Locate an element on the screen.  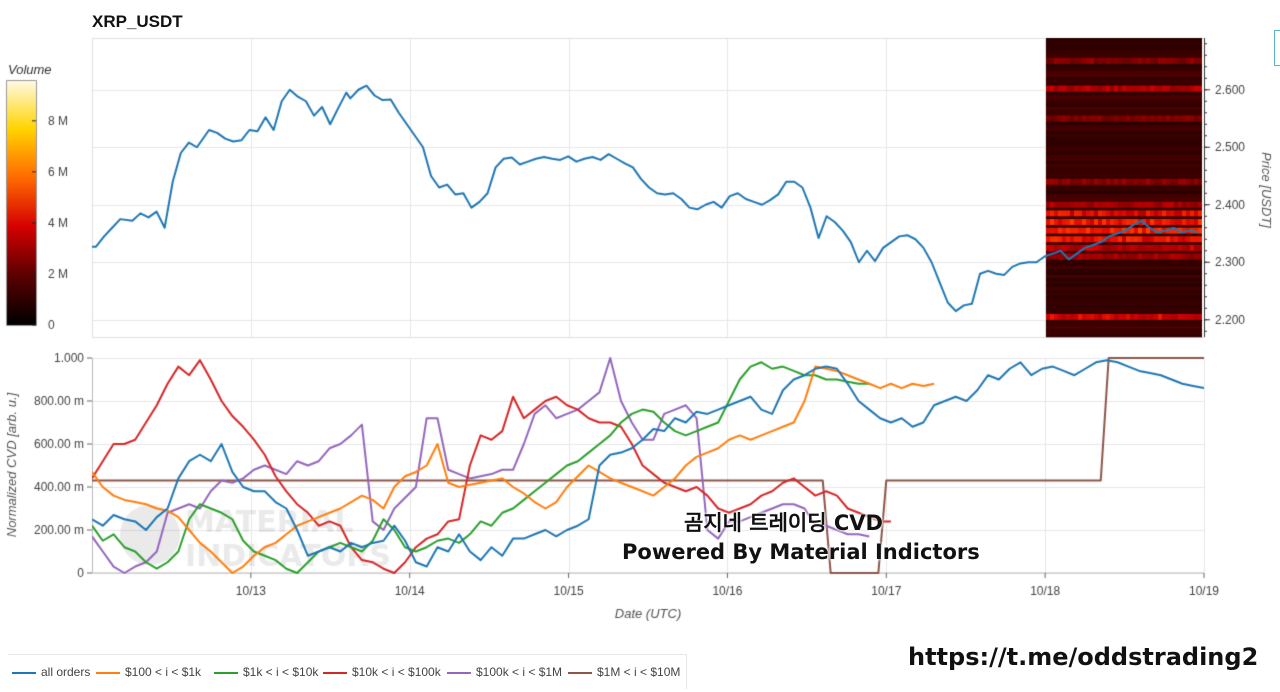
overlay-title: 곰지네 트레이딩 CVD is located at coordinates (783, 522).